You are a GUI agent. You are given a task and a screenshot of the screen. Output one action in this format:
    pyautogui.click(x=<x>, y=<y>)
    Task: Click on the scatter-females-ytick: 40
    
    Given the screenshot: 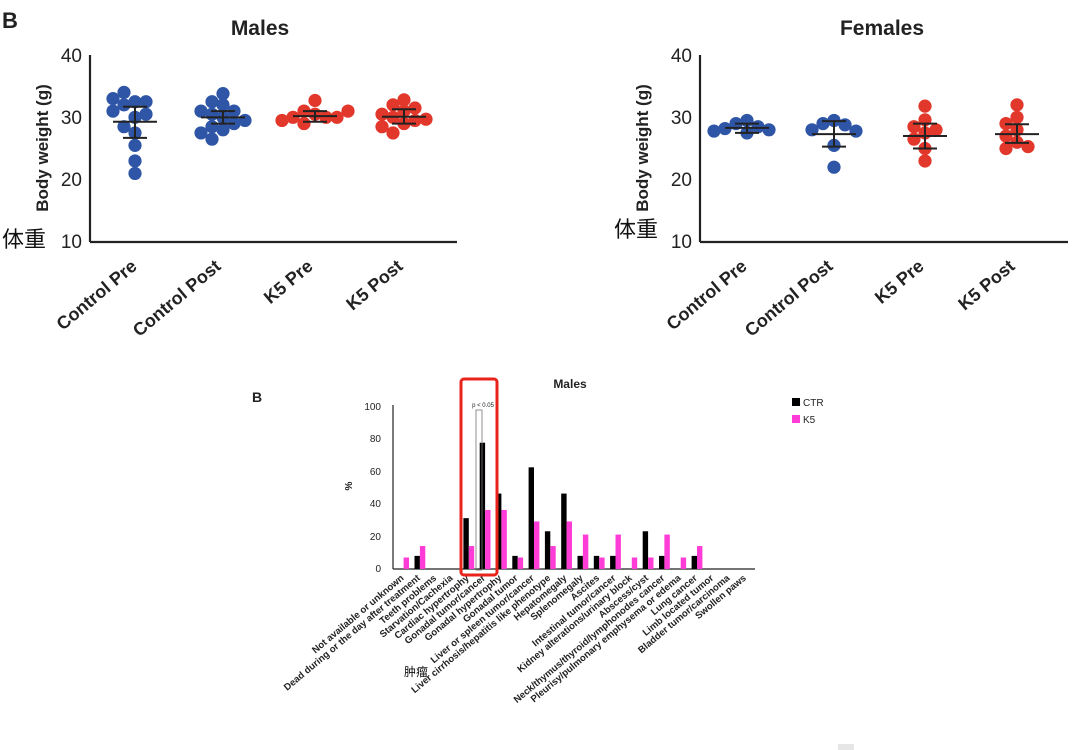 What is the action you would take?
    pyautogui.click(x=681, y=56)
    